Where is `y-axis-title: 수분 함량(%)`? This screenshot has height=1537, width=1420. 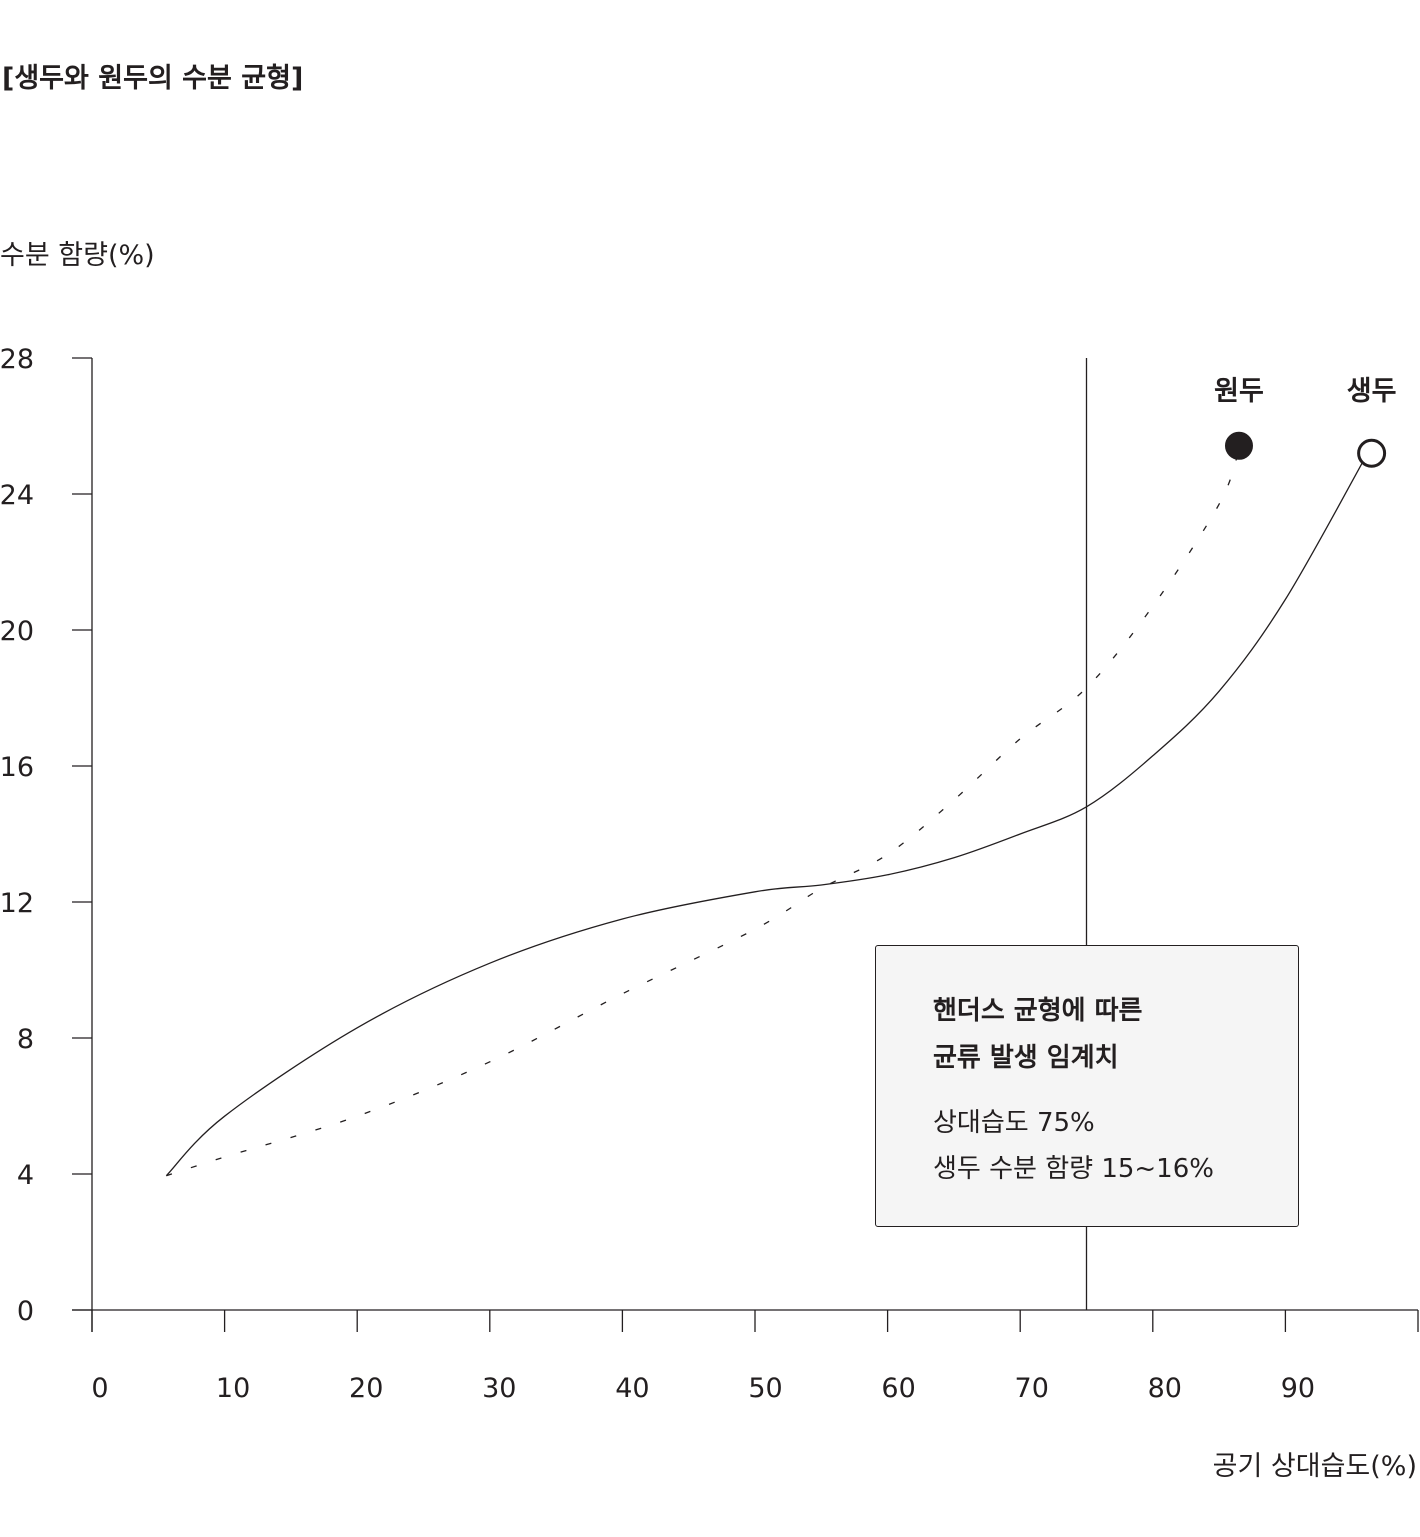
y-axis-title: 수분 함량(%) is located at coordinates (77, 255).